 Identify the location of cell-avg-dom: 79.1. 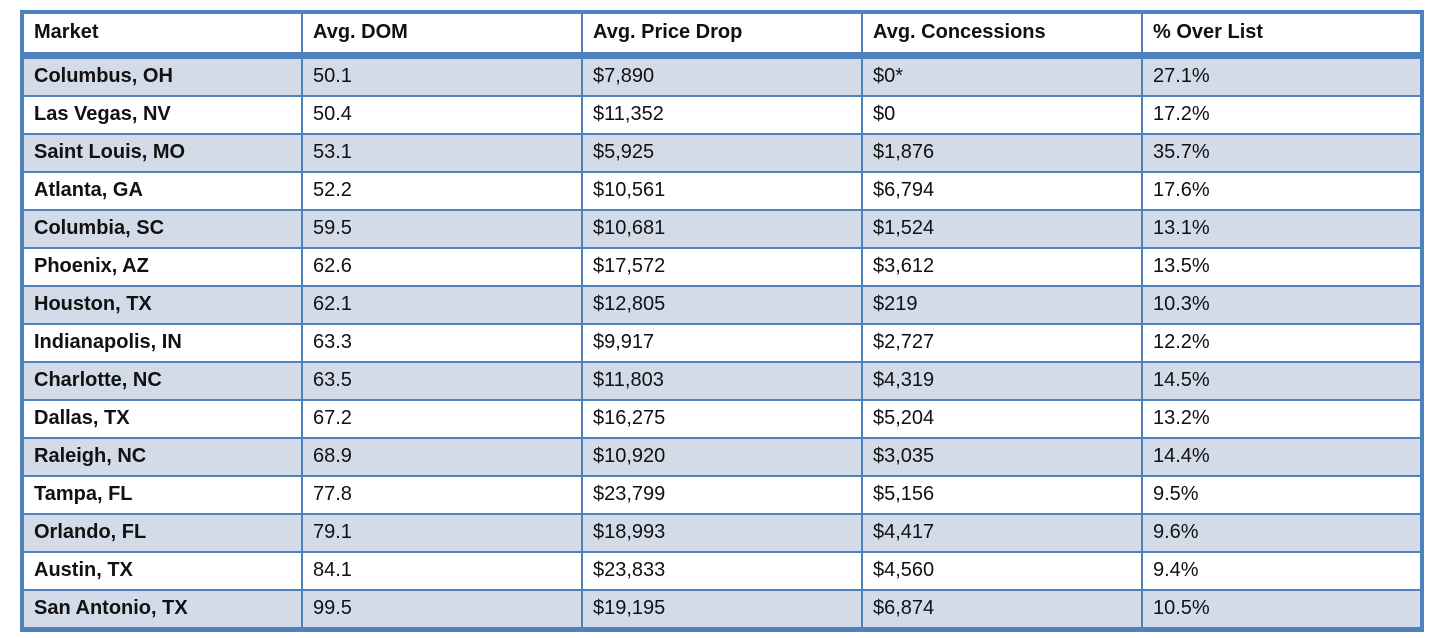
(442, 533).